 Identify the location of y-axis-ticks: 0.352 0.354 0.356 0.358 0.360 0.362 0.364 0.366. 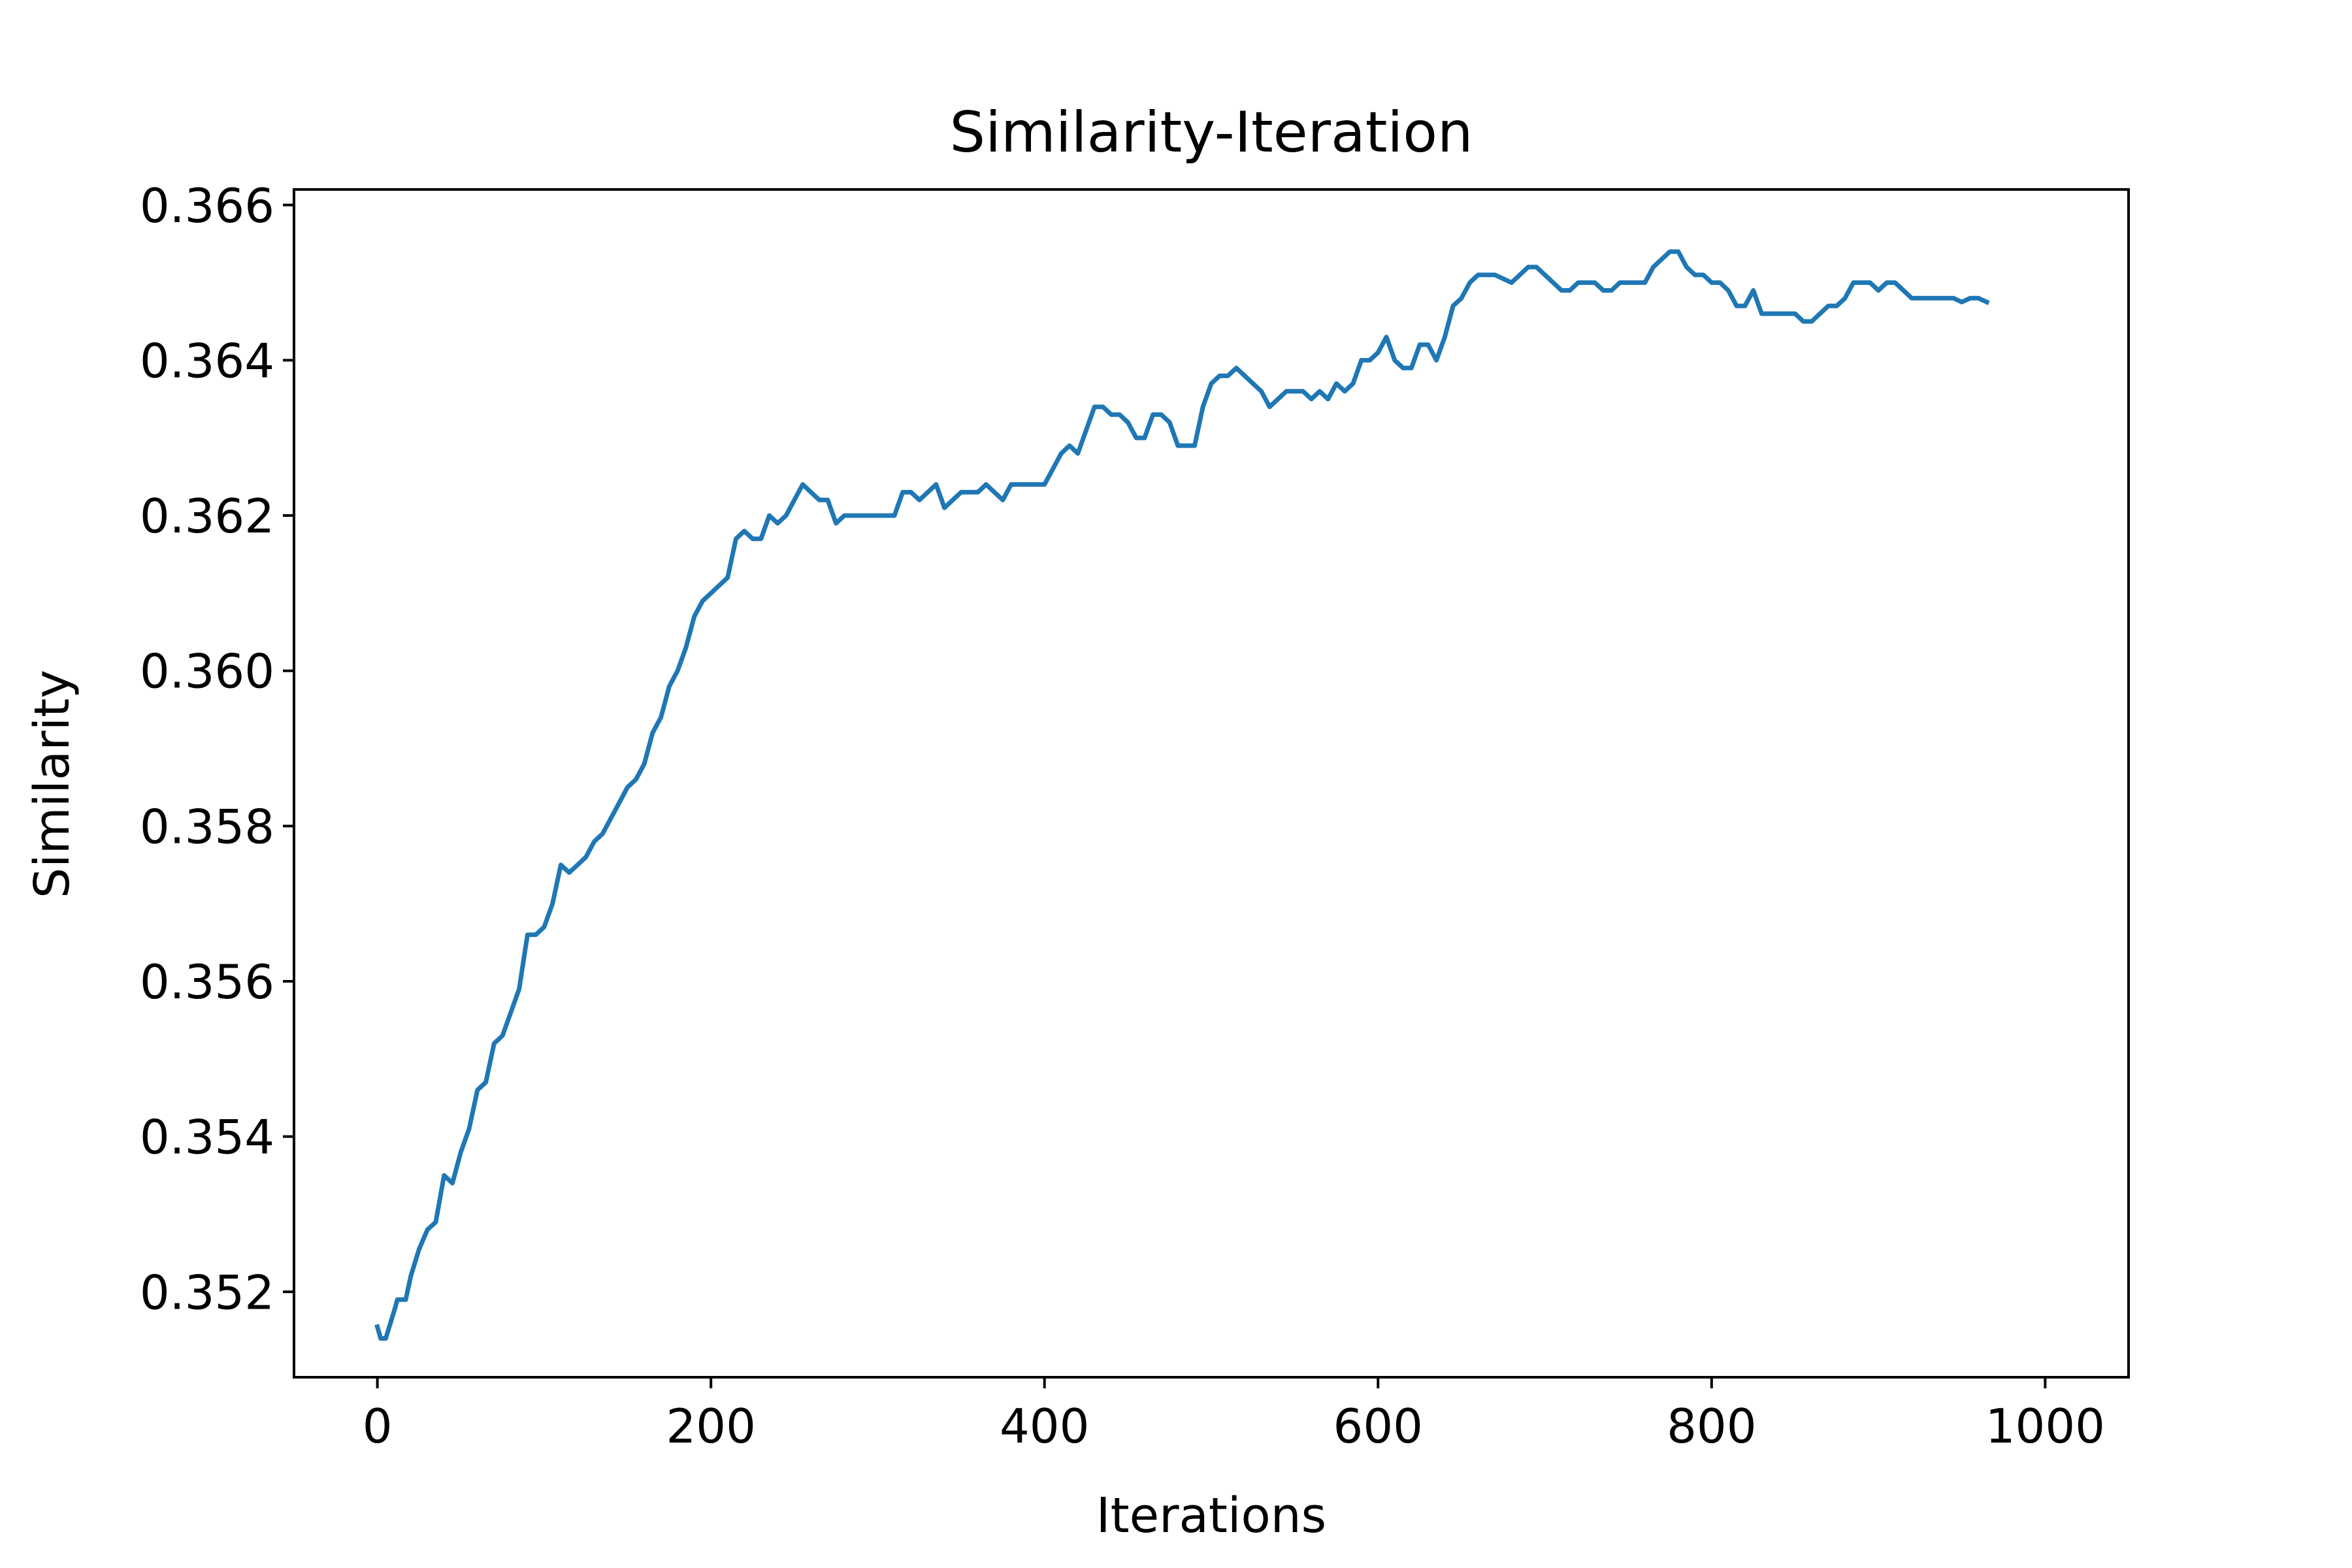
(217, 749).